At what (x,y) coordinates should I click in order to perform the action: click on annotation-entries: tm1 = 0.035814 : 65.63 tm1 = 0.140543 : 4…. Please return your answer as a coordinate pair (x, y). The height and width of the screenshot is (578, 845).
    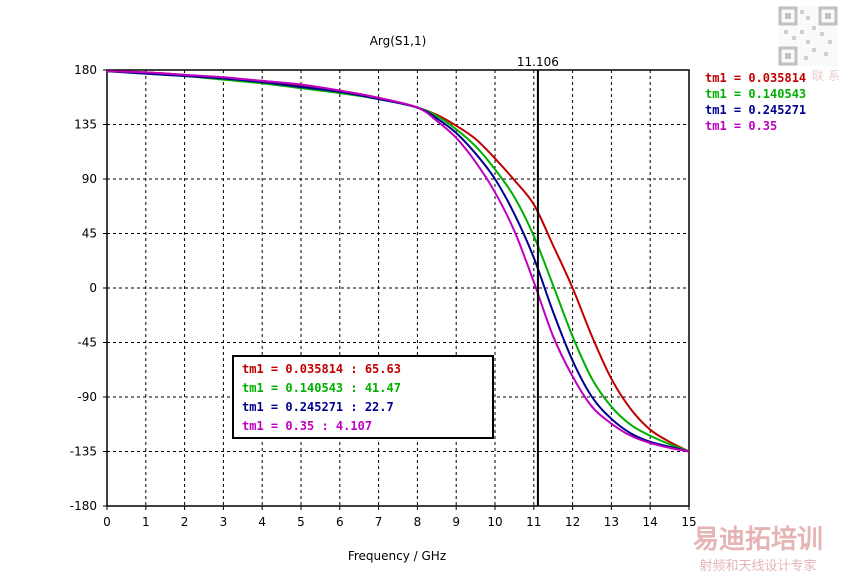
    Looking at the image, I should click on (321, 397).